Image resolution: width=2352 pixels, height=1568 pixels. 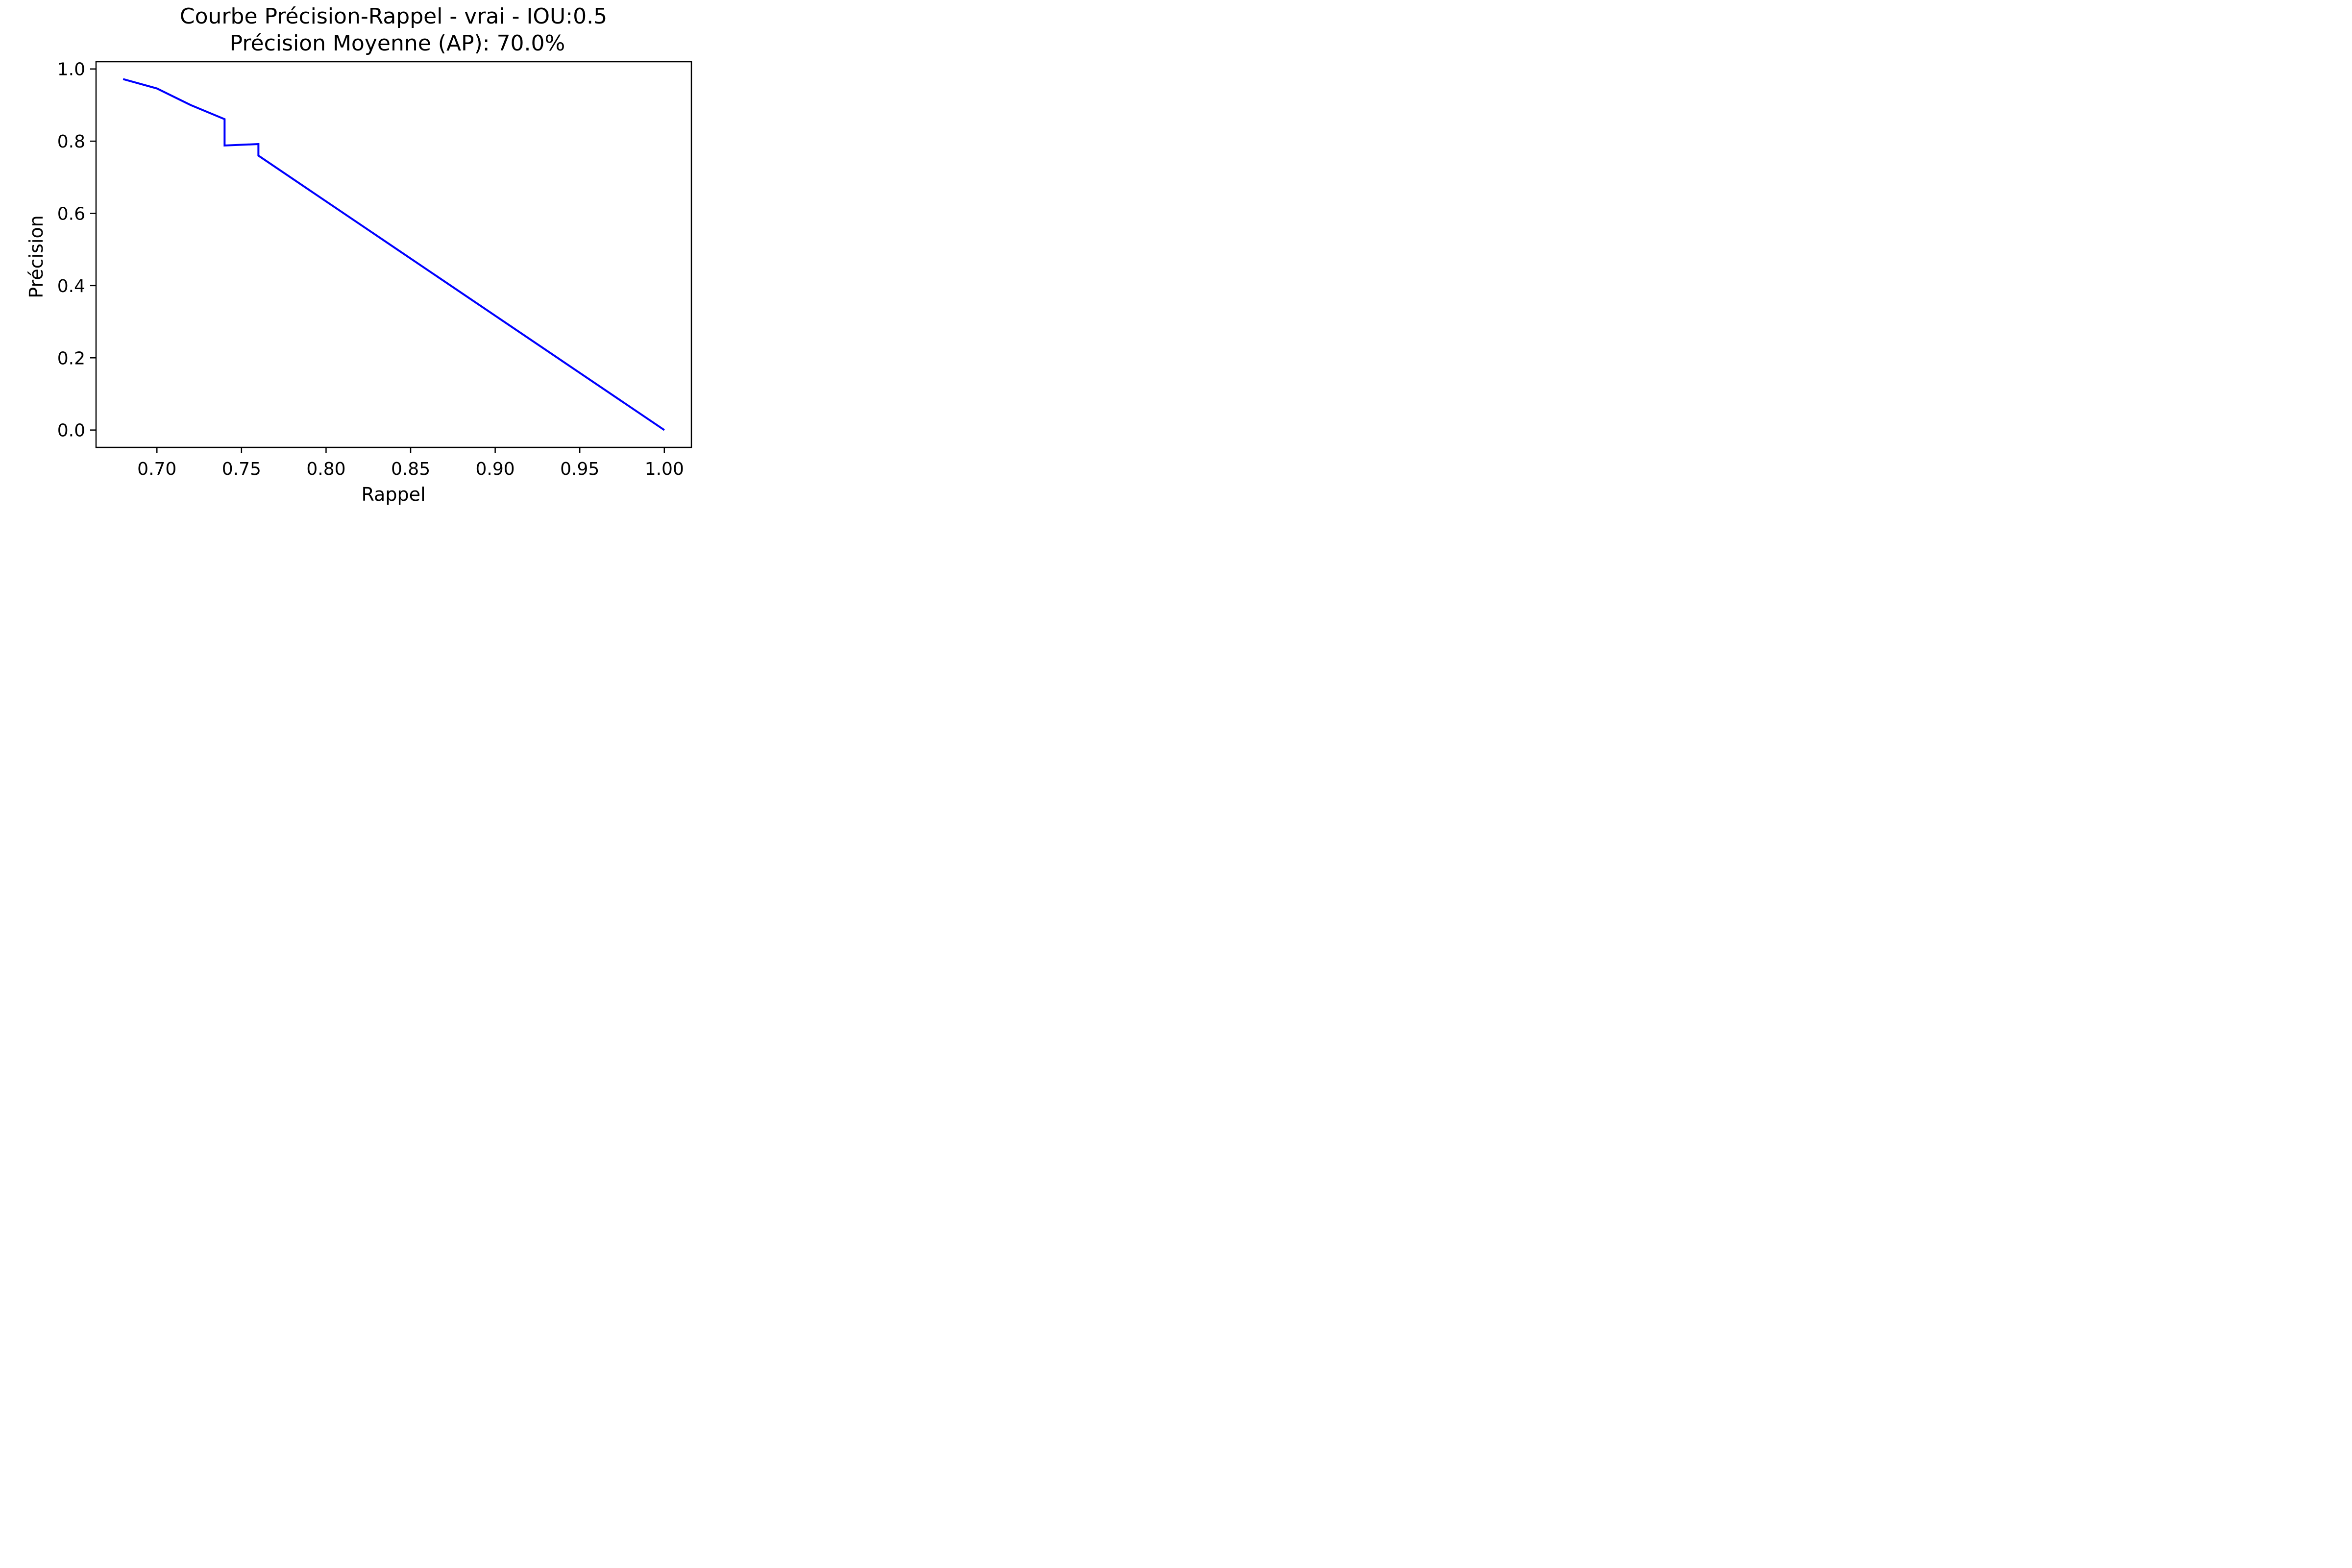 I want to click on x-tick-label: 0.75, so click(x=241, y=469).